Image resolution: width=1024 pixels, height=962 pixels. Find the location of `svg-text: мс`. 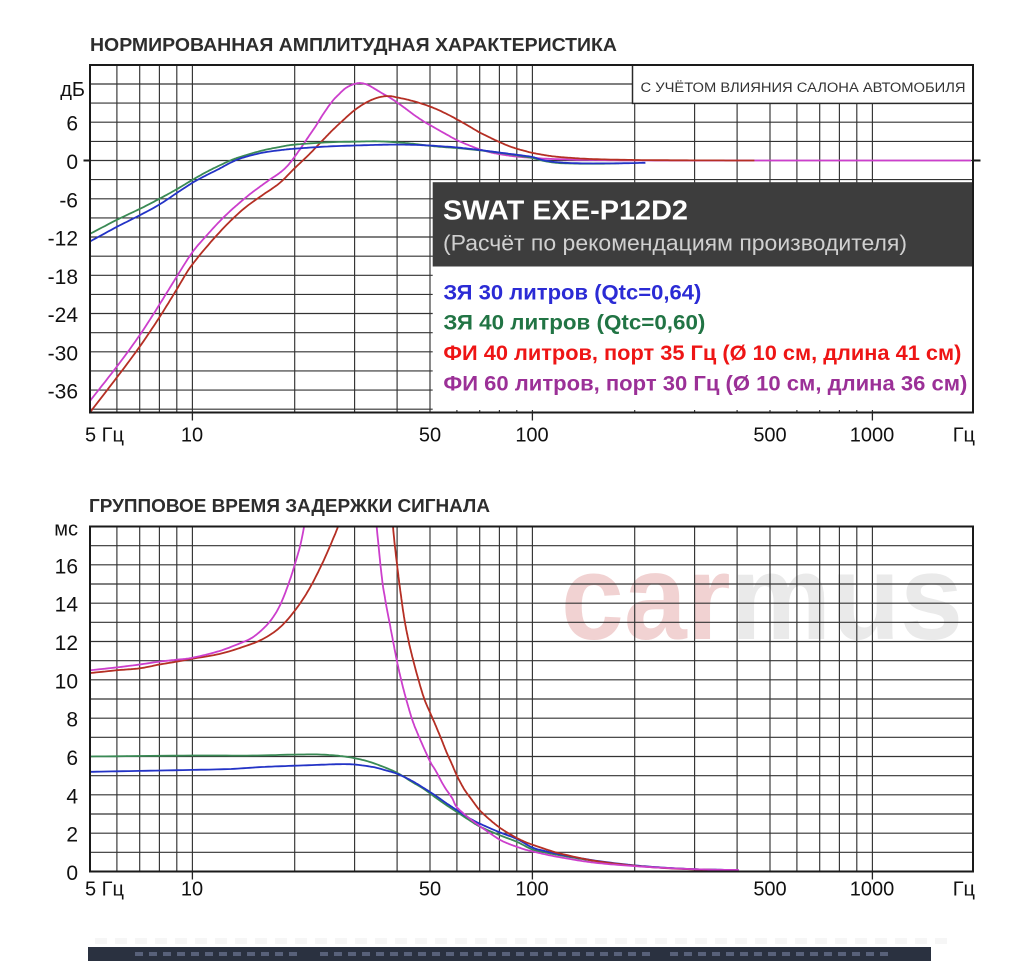

svg-text: мс is located at coordinates (66, 530).